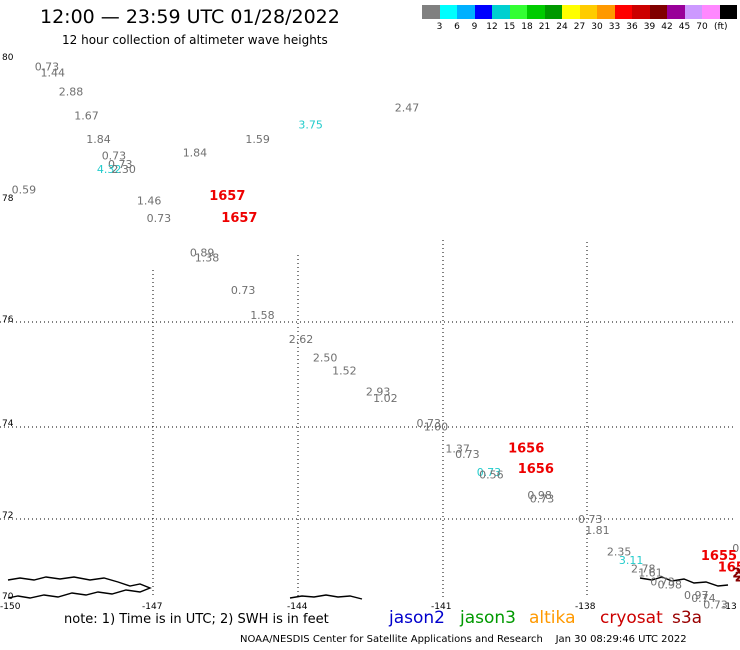 This screenshot has width=740, height=650. I want to click on wave-height-value: 0.74, so click(703, 598).